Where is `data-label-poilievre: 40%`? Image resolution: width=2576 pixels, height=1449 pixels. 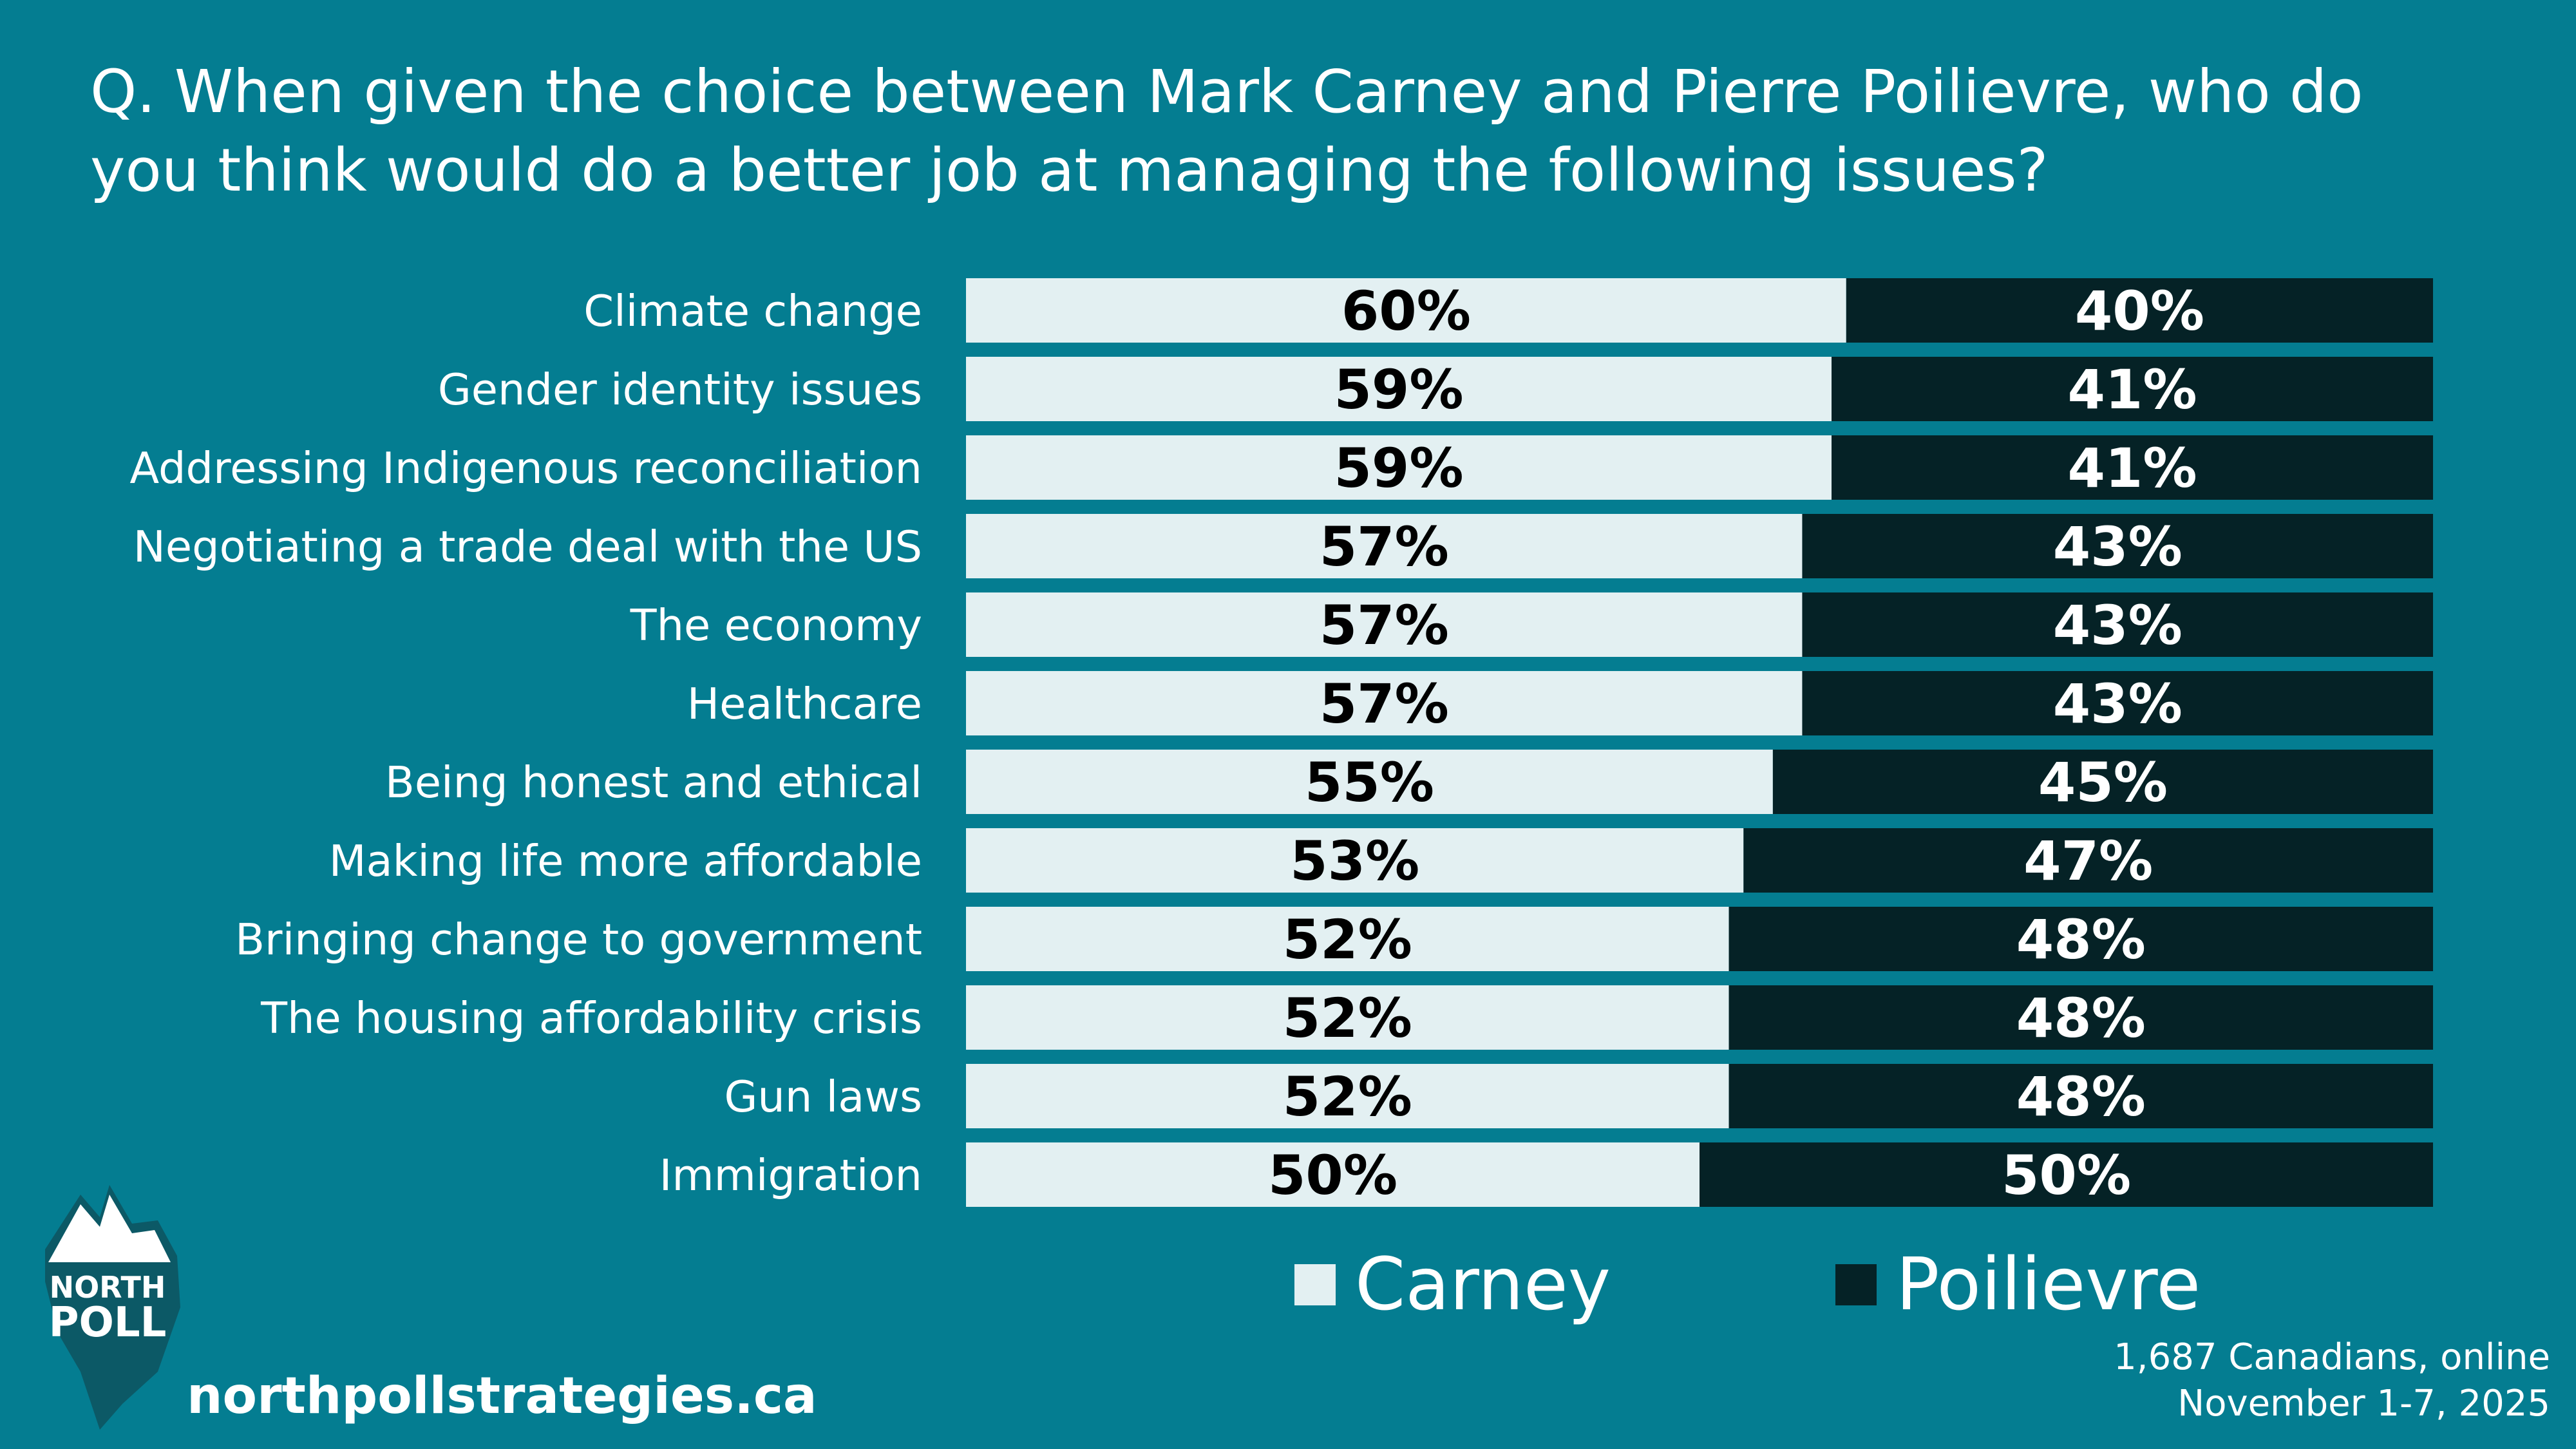
data-label-poilievre: 40% is located at coordinates (2139, 311).